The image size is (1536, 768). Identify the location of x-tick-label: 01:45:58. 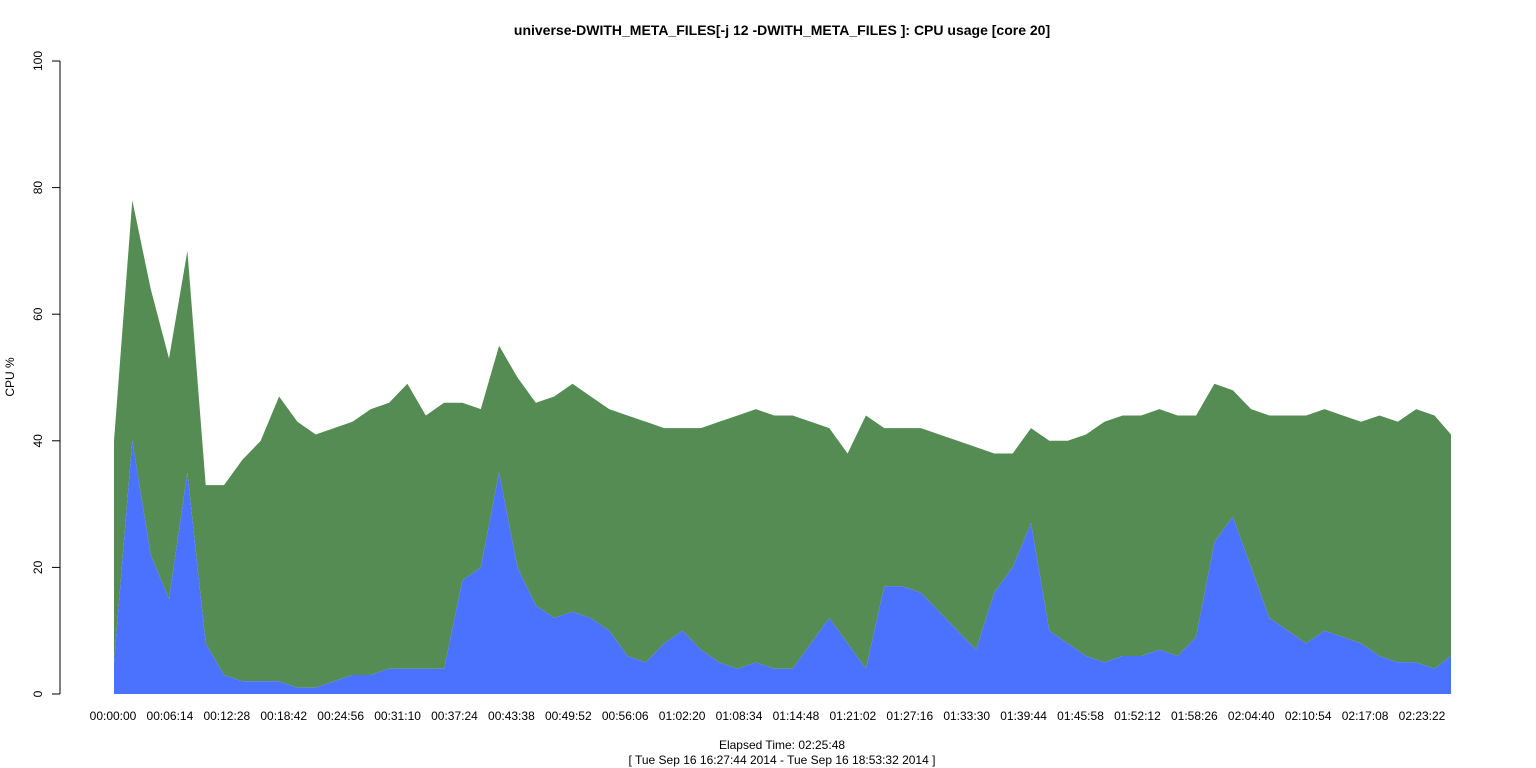
(1080, 716).